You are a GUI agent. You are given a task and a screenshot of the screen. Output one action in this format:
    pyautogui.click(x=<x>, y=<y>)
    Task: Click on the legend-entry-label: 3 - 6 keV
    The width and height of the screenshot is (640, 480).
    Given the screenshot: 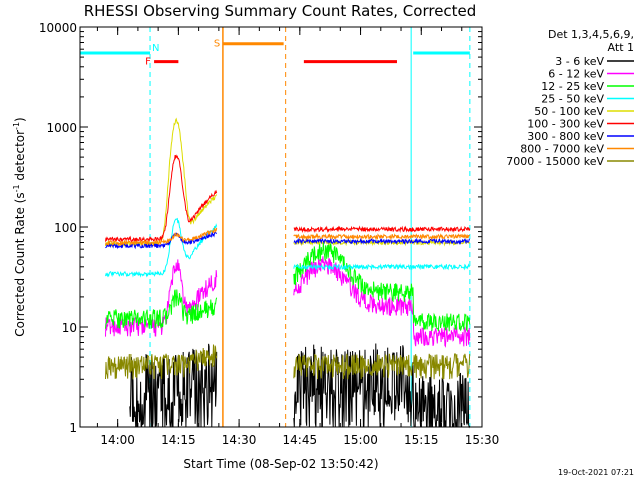 What is the action you would take?
    pyautogui.click(x=579, y=61)
    